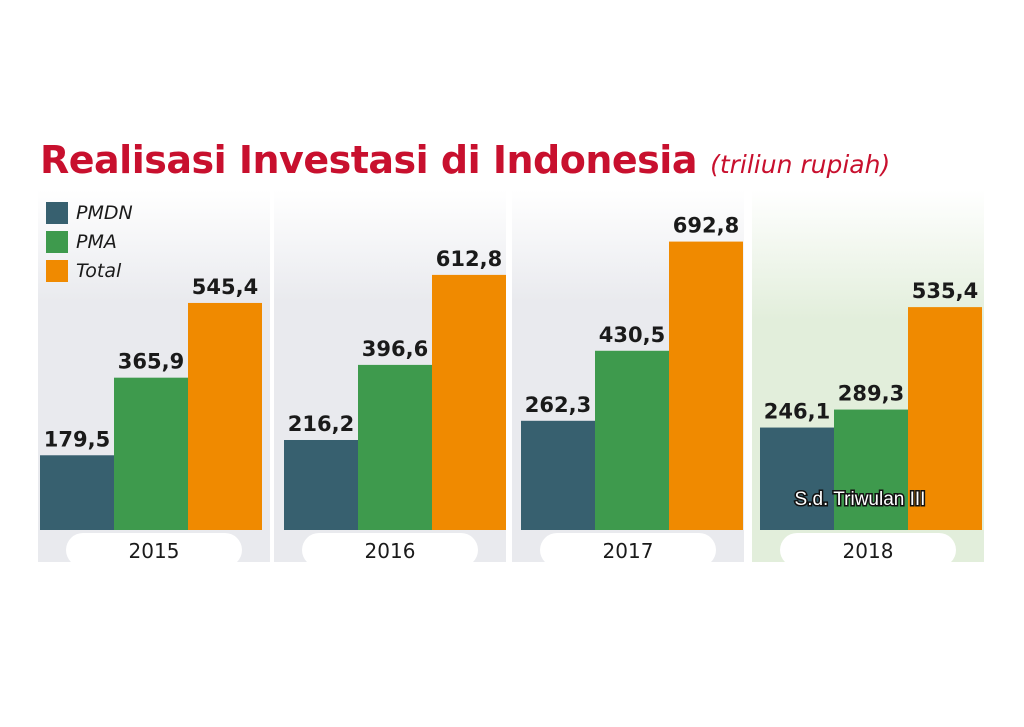  Describe the element at coordinates (469, 259) in the screenshot. I see `data-label-total-2016: 612,8` at that location.